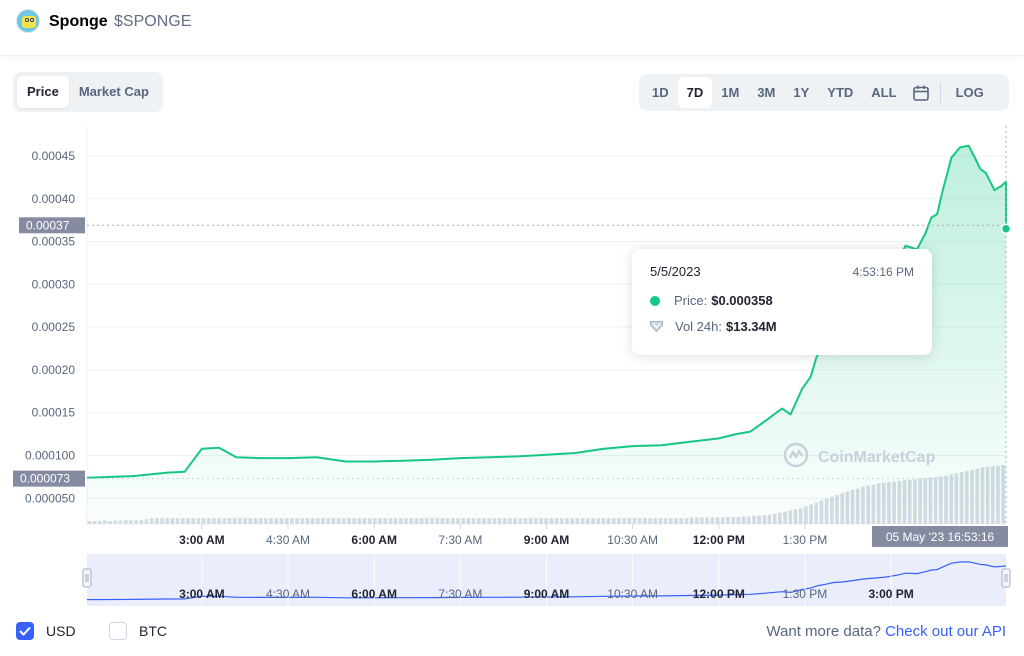 The width and height of the screenshot is (1024, 656). What do you see at coordinates (945, 631) in the screenshot?
I see `api-link: Check out our API` at bounding box center [945, 631].